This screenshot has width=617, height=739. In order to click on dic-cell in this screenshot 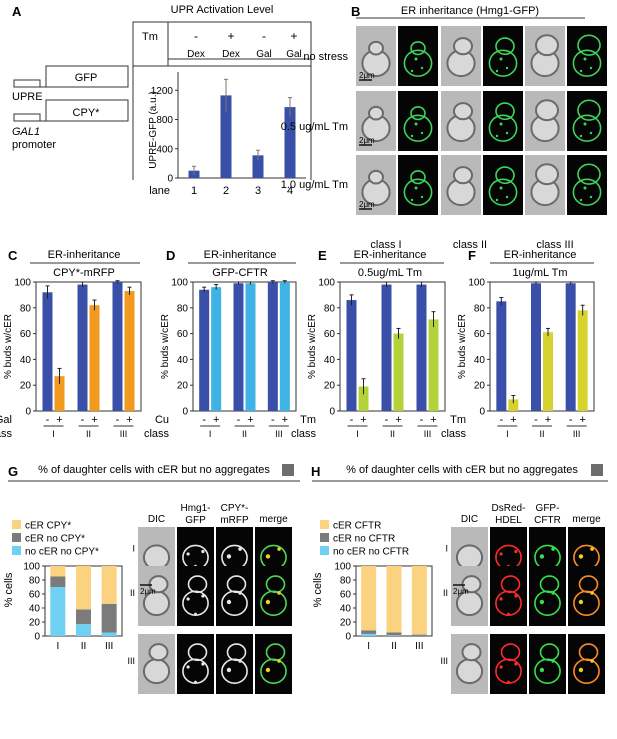, I will do `click(156, 557)`.